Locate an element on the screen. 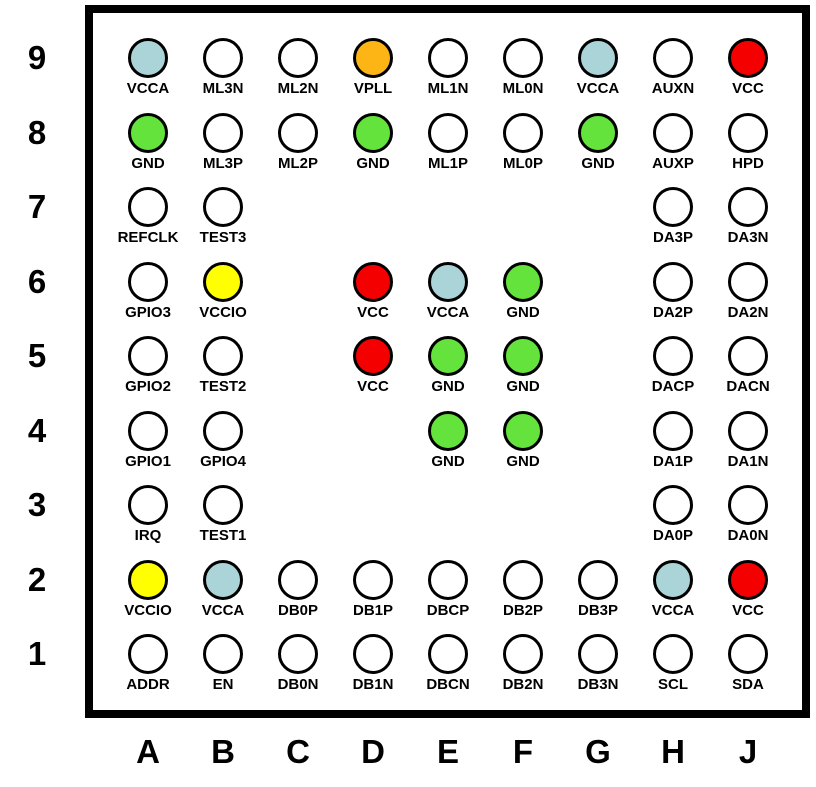 Image resolution: width=816 pixels, height=787 pixels. pin-label-J8: HPD is located at coordinates (748, 163).